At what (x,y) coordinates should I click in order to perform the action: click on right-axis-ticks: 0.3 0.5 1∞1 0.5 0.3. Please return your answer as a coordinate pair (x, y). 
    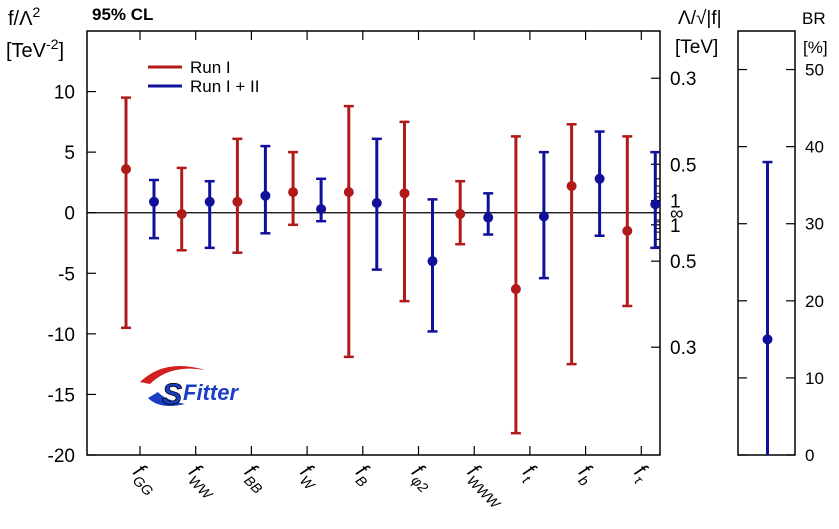
    Looking at the image, I should click on (673, 214).